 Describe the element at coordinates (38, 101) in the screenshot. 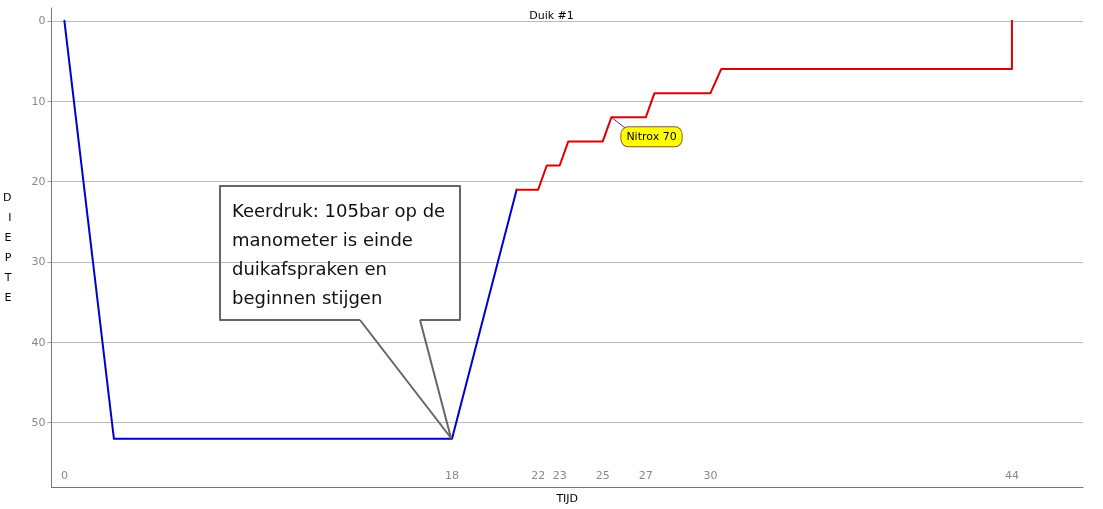

I see `y-tick-label: 10` at that location.